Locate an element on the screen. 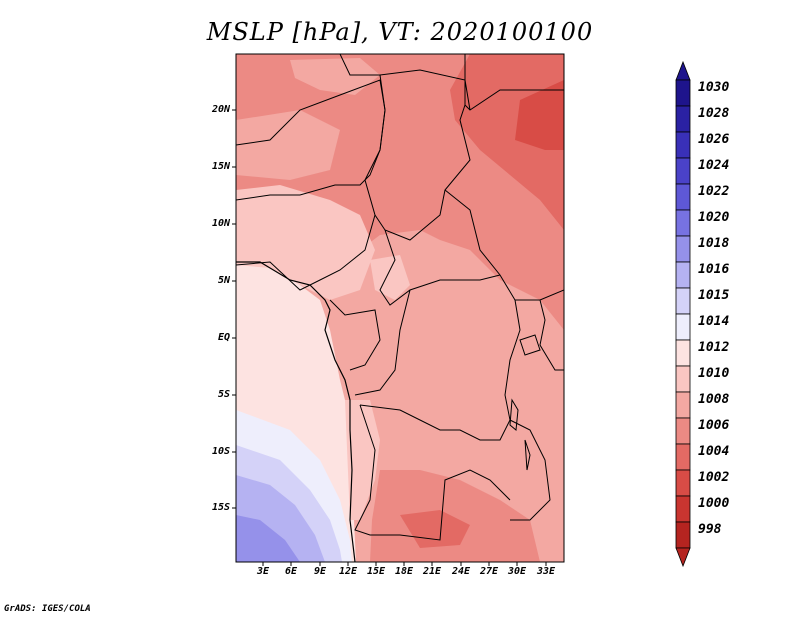  xlabel-18e: 18E is located at coordinates (404, 571).